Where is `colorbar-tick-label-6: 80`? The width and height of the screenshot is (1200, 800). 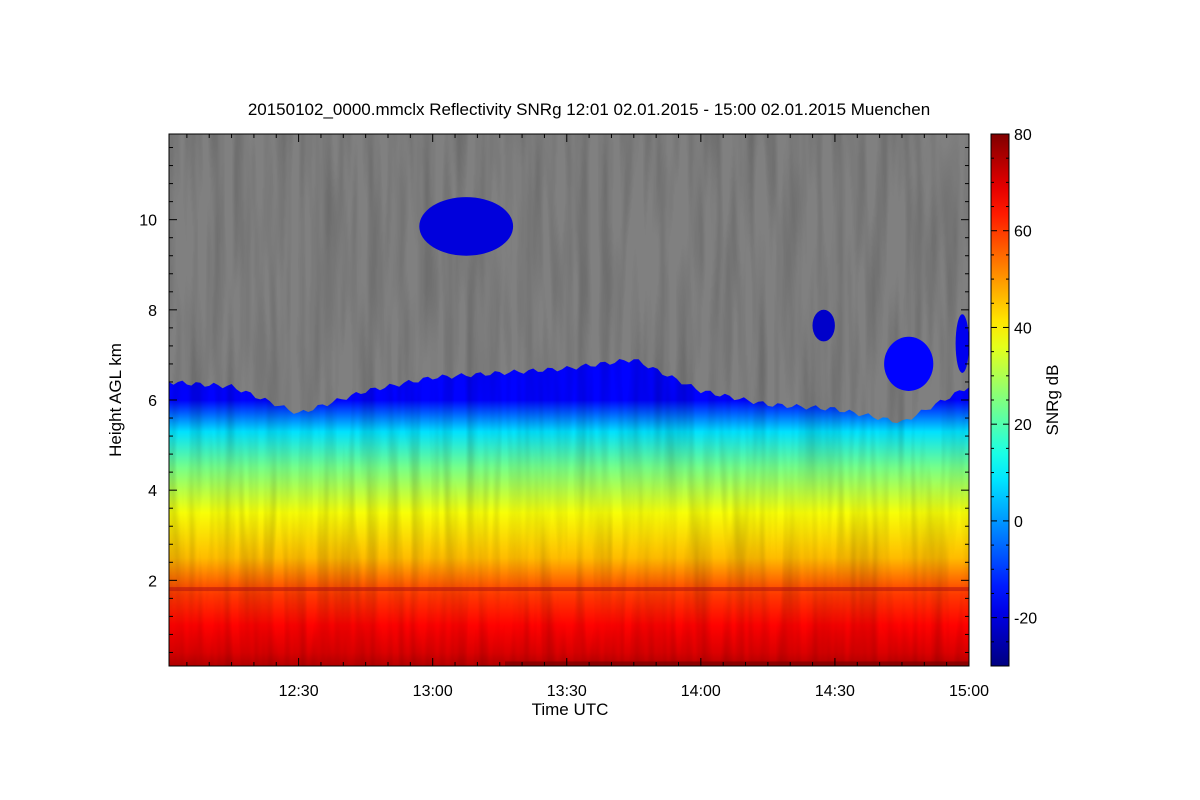
colorbar-tick-label-6: 80 is located at coordinates (1023, 135).